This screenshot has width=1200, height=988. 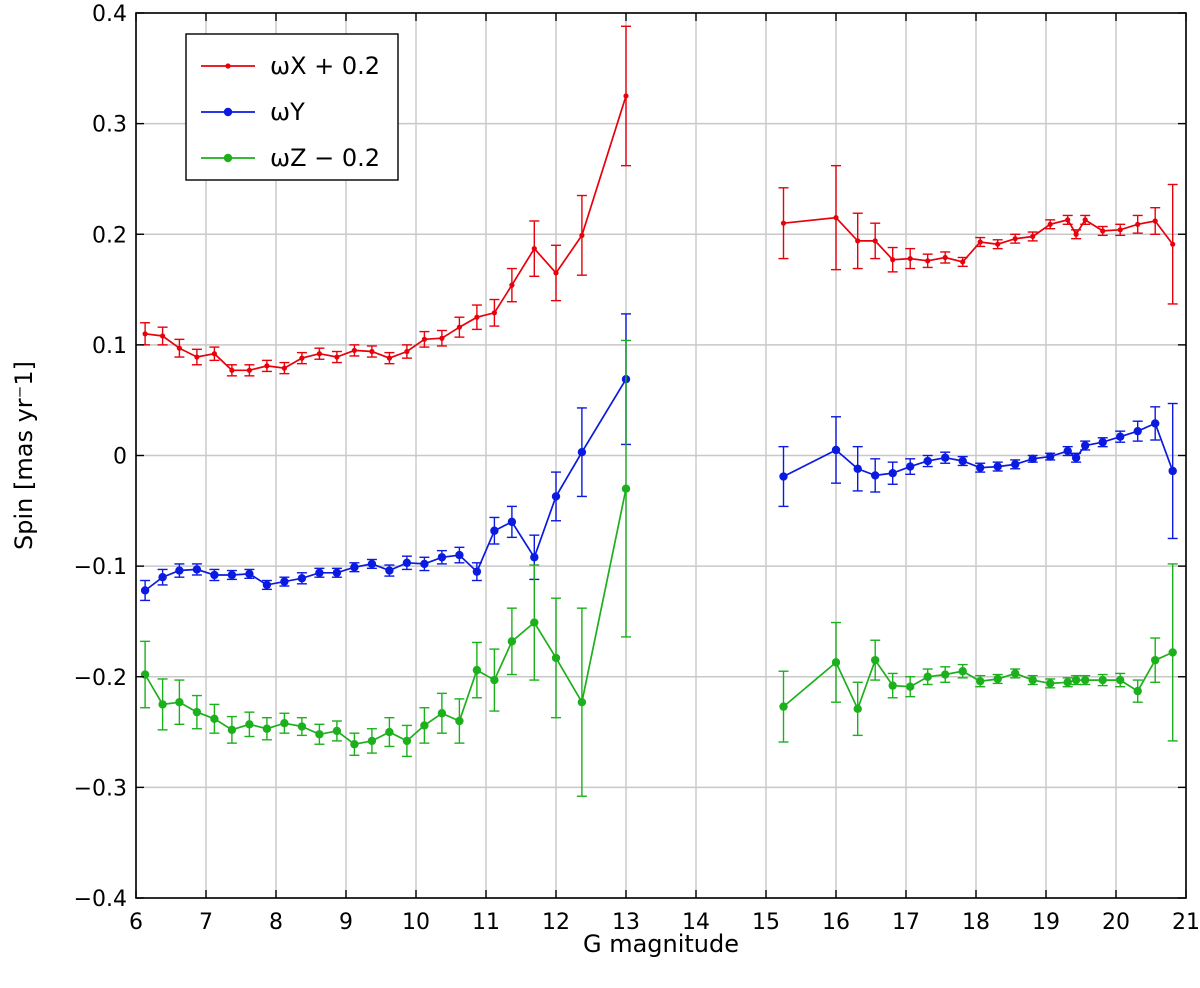 What do you see at coordinates (228, 158) in the screenshot?
I see `legend-marker` at bounding box center [228, 158].